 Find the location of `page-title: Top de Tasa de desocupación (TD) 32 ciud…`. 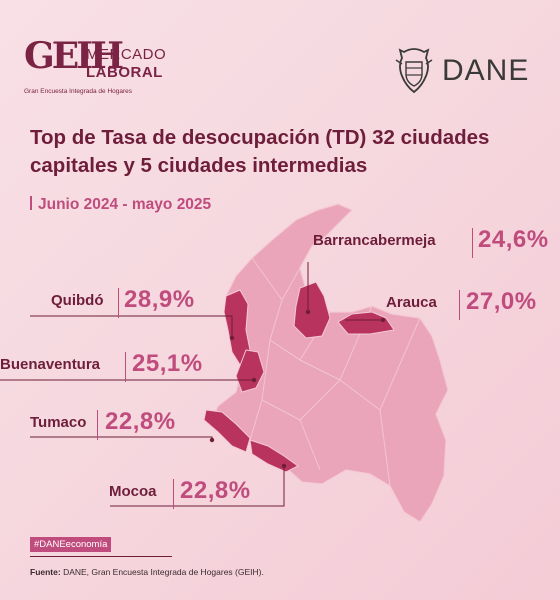

page-title: Top de Tasa de desocupación (TD) 32 ciud… is located at coordinates (260, 151).